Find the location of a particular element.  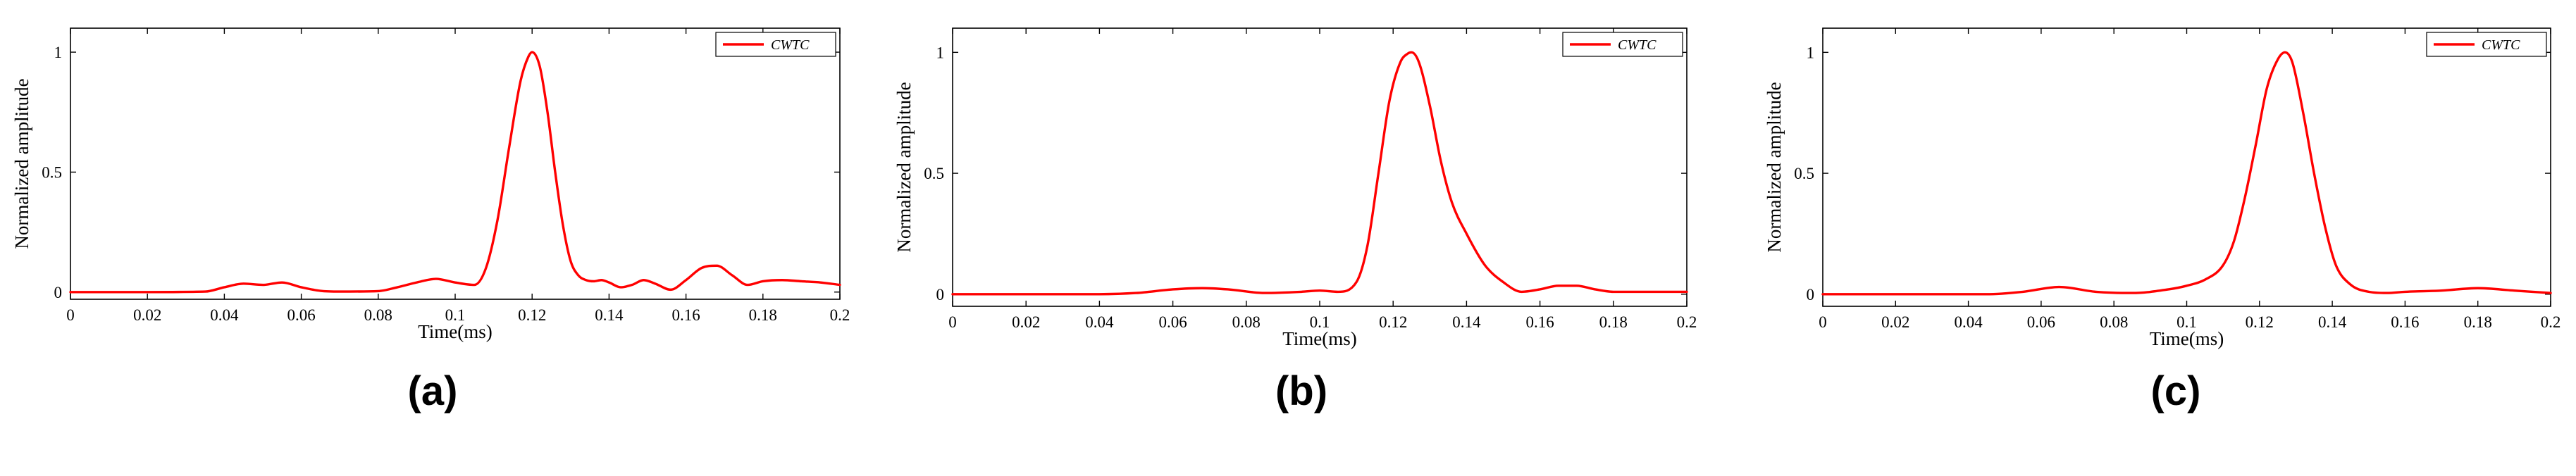

panel-label: (c) is located at coordinates (2176, 391).